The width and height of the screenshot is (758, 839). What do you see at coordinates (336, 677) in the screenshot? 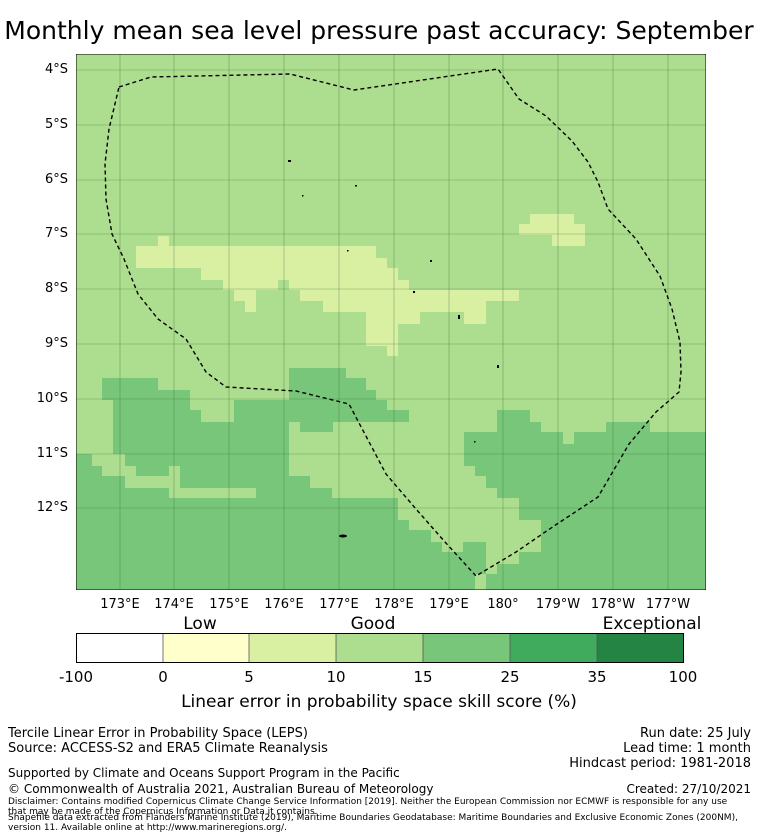
I see `colorbar-tick: 10` at bounding box center [336, 677].